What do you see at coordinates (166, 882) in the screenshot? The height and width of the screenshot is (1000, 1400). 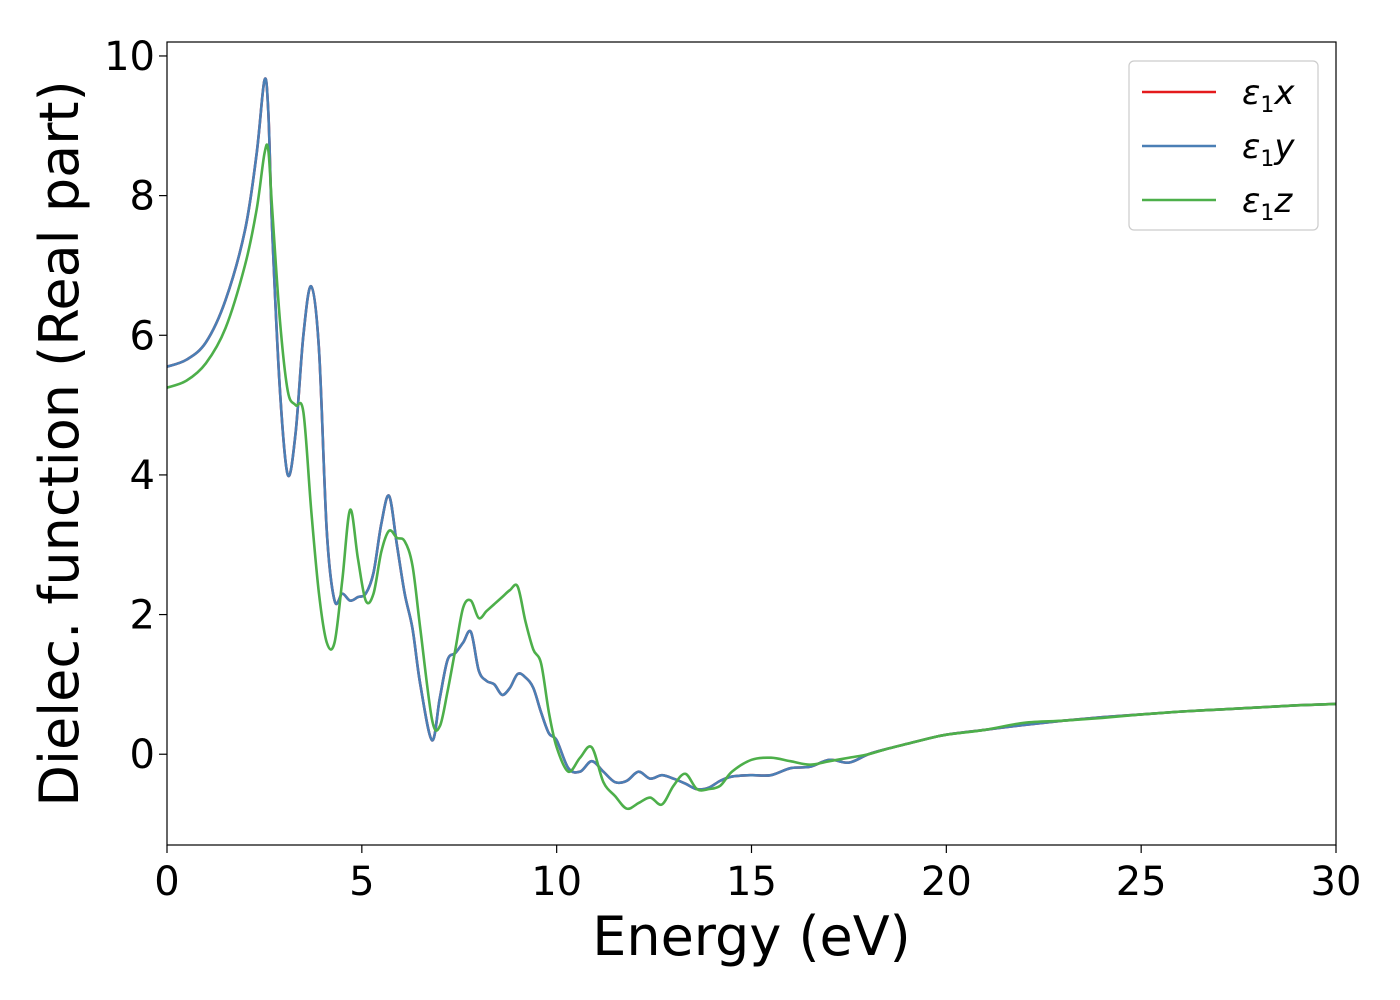 I see `x-tick-label: 0` at bounding box center [166, 882].